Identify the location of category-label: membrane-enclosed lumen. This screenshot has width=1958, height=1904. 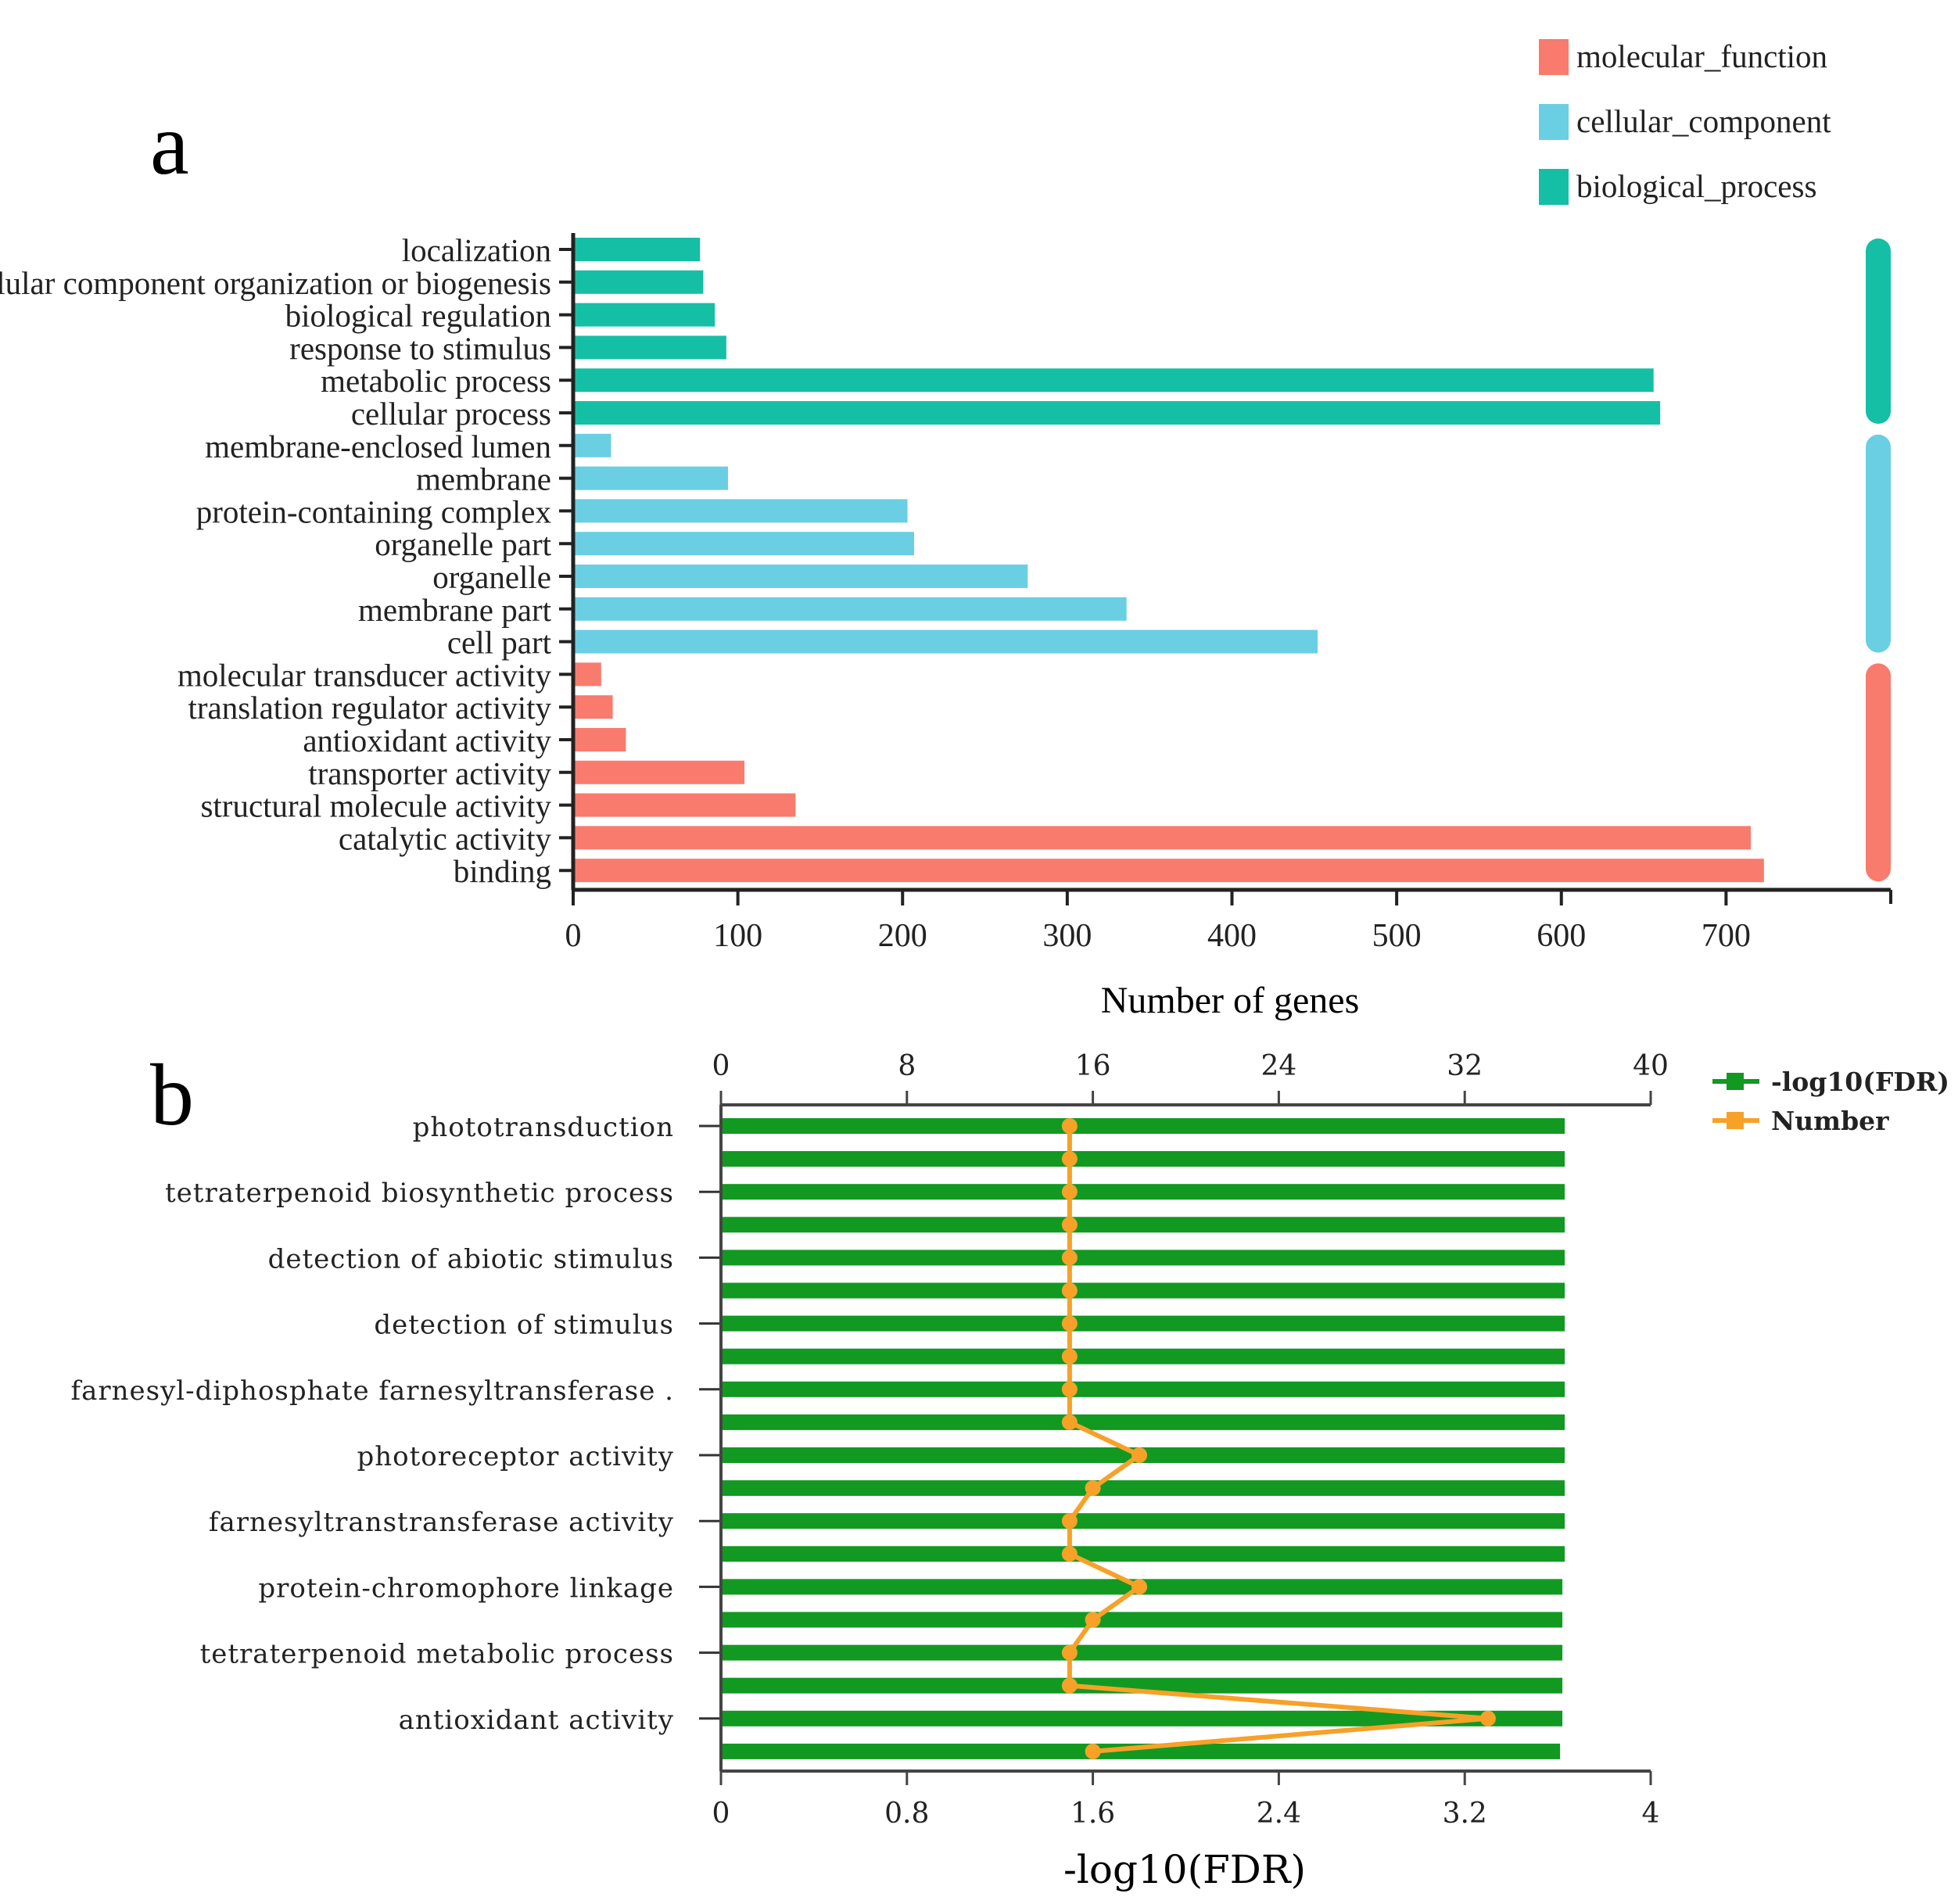
(378, 446).